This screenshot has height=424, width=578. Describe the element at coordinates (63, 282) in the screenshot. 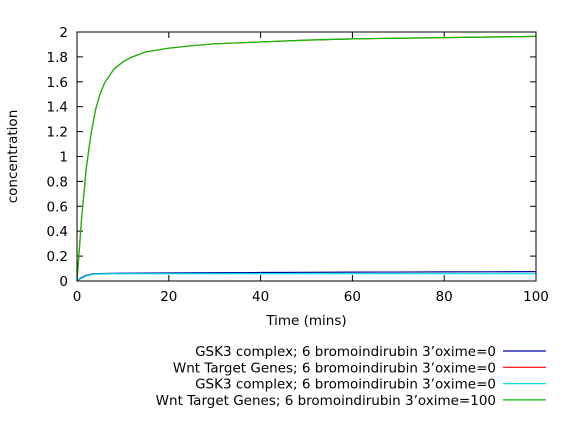

I see `y-tick-label: 0` at that location.